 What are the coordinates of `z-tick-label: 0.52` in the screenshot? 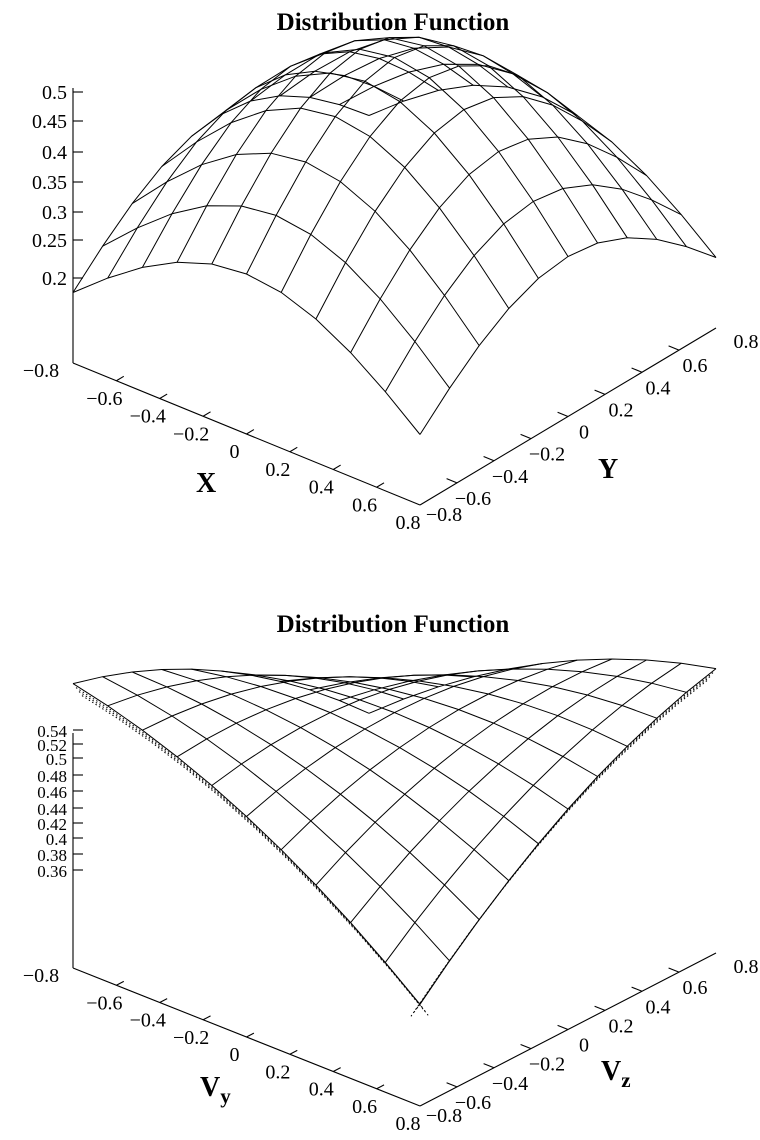 It's located at (52, 745).